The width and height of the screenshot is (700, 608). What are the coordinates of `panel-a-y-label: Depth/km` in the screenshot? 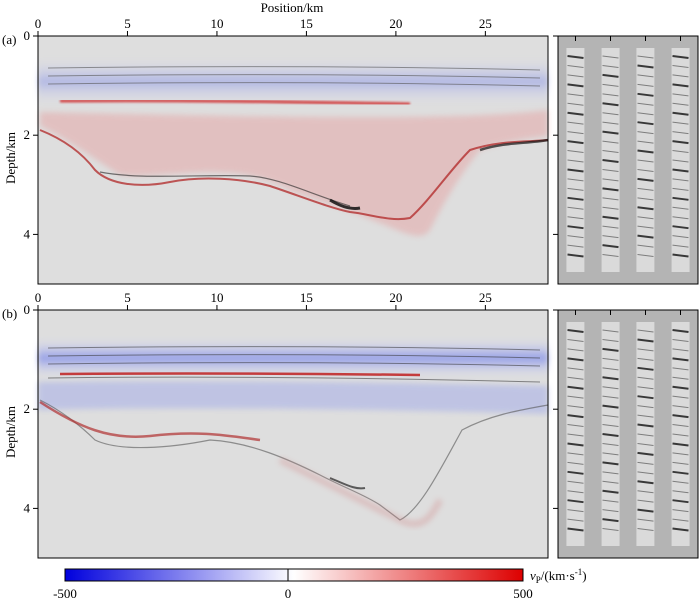 It's located at (10, 158).